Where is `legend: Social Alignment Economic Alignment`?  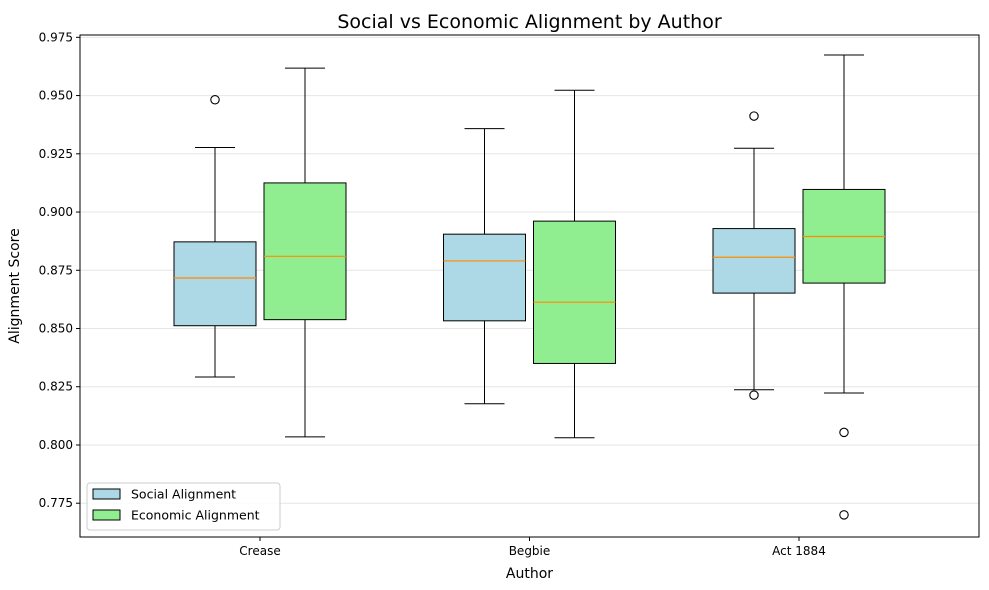 legend: Social Alignment Economic Alignment is located at coordinates (183, 506).